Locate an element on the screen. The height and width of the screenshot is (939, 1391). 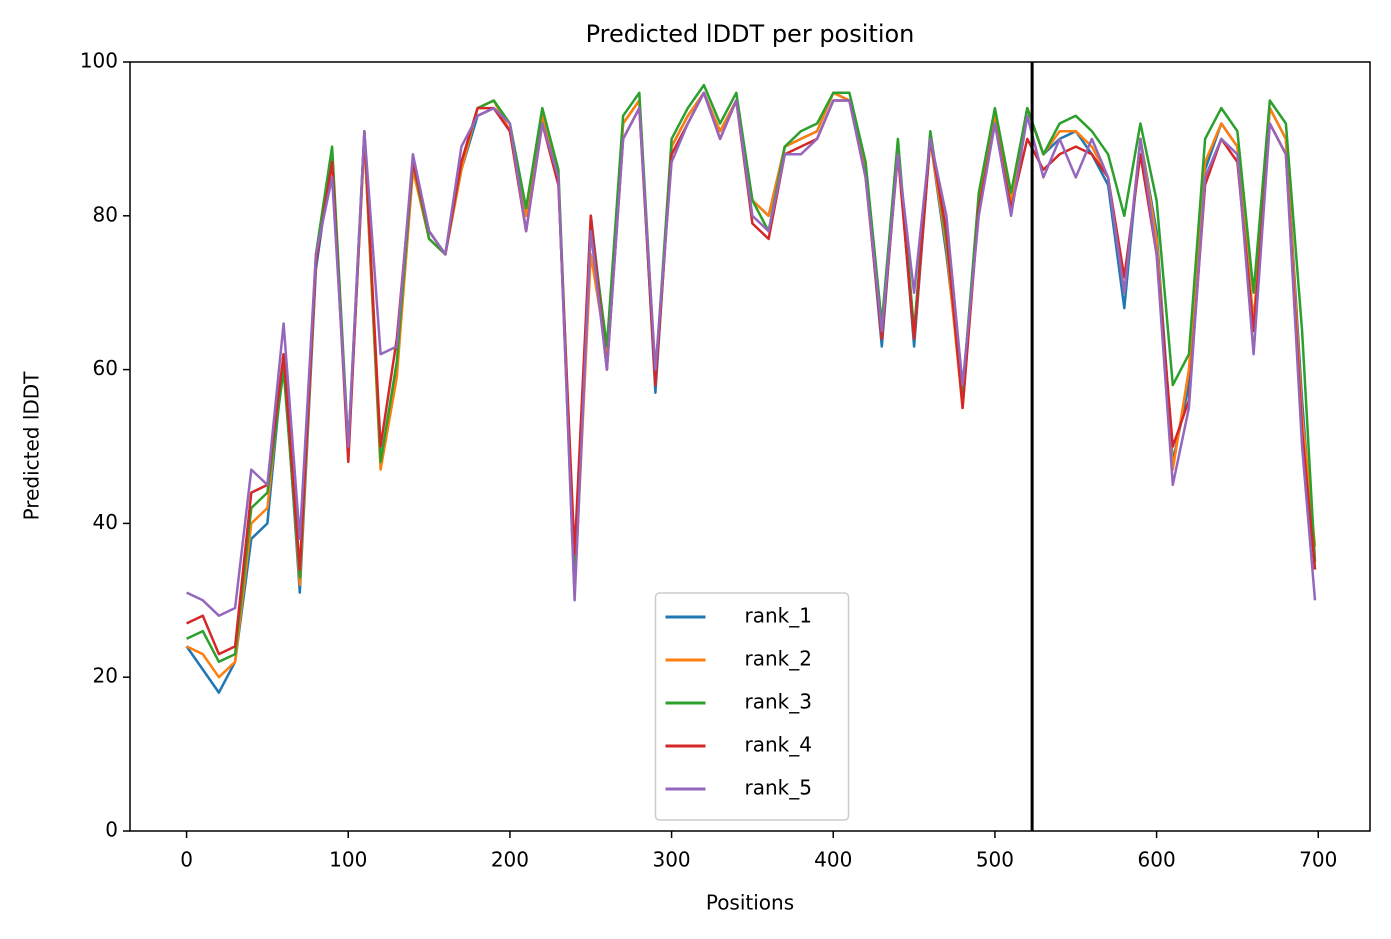
legend-label: rank_5 is located at coordinates (778, 788).